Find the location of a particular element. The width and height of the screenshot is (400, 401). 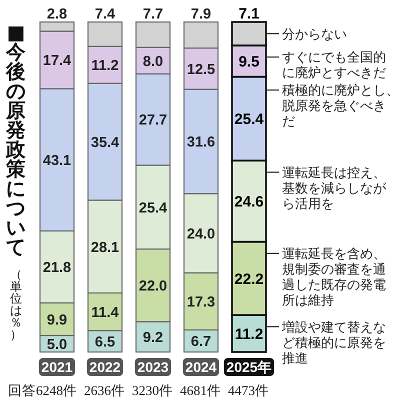

series-label: 増設や建て替えなど積極的に原発を推進 is located at coordinates (333, 342).